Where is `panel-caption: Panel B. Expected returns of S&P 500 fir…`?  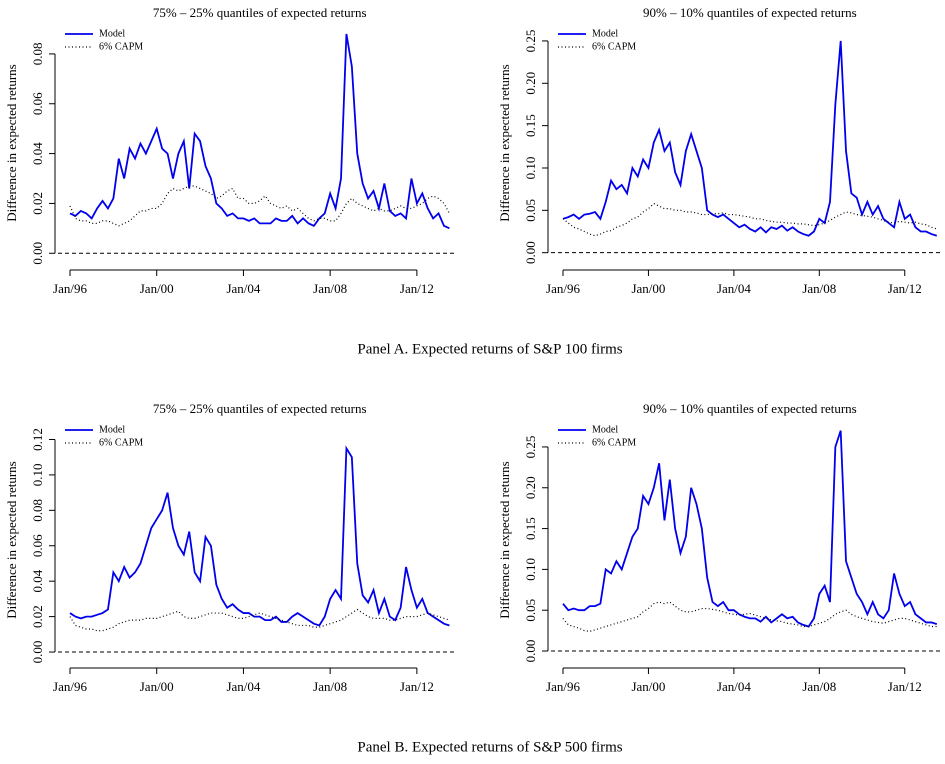
panel-caption: Panel B. Expected returns of S&P 500 fir… is located at coordinates (489, 747).